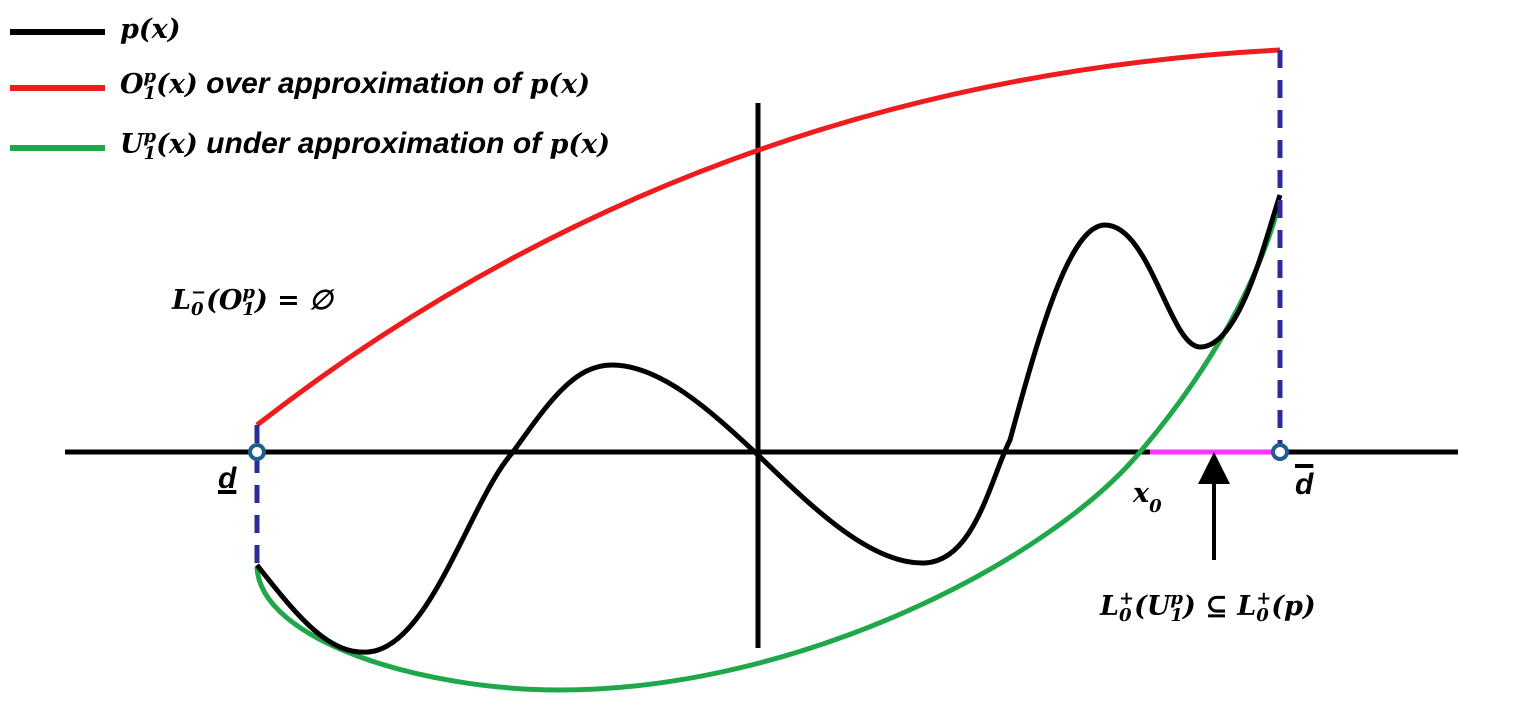 Image resolution: width=1516 pixels, height=715 pixels. I want to click on text-run: ) ⊆ L, so click(1220, 607).